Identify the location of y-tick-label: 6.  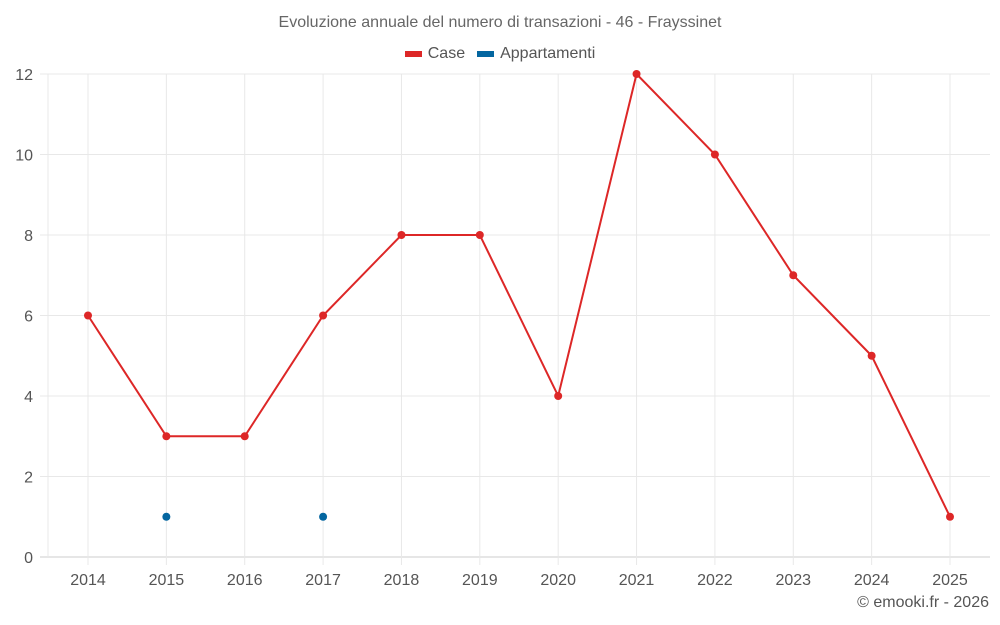
(28, 317).